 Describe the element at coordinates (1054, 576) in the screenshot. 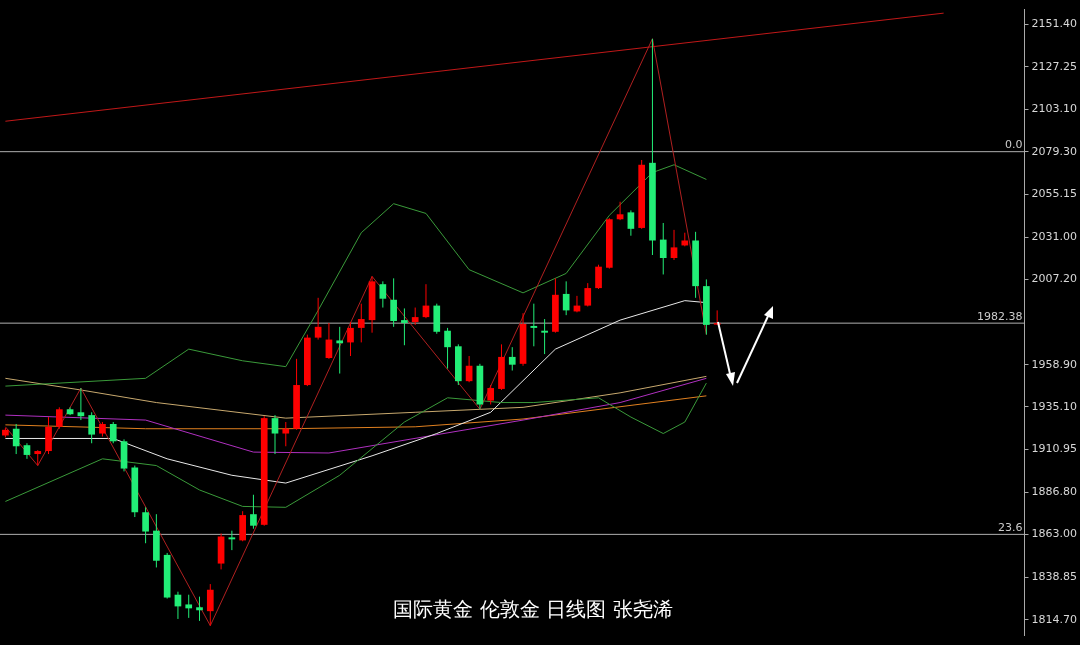

I see `y-tick-label: 1838.85` at that location.